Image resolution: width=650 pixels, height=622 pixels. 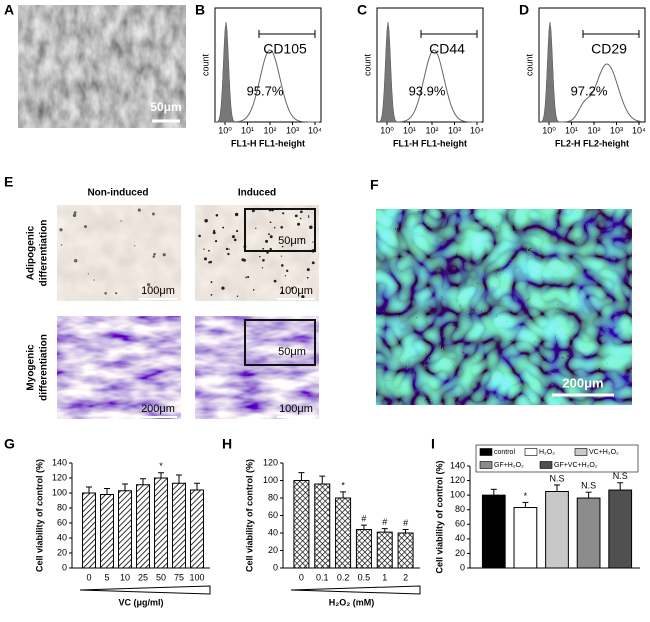 I want to click on x-tick-label: 0.1, so click(x=322, y=577).